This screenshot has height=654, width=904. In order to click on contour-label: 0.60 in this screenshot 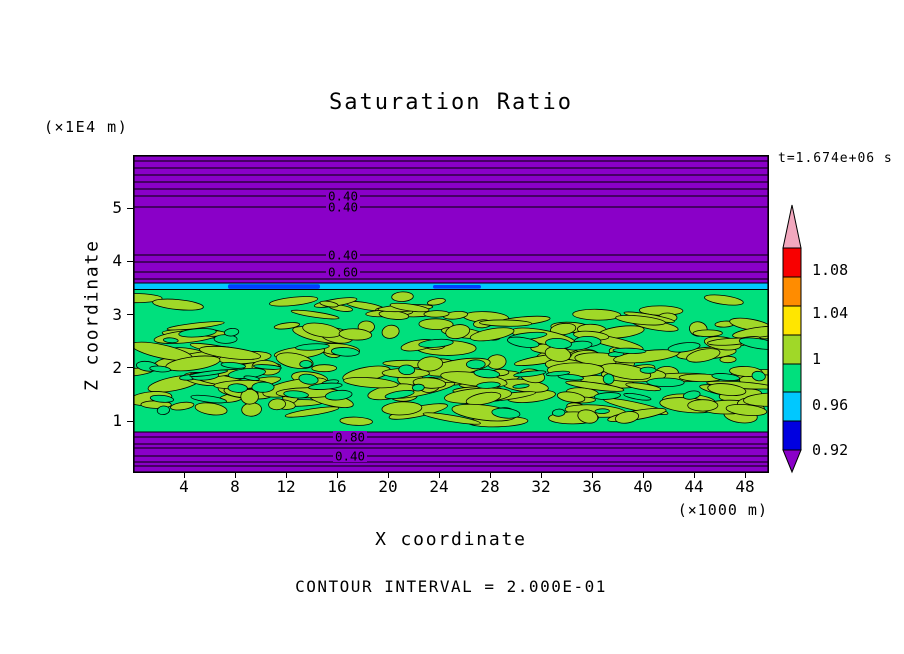, I will do `click(343, 271)`.